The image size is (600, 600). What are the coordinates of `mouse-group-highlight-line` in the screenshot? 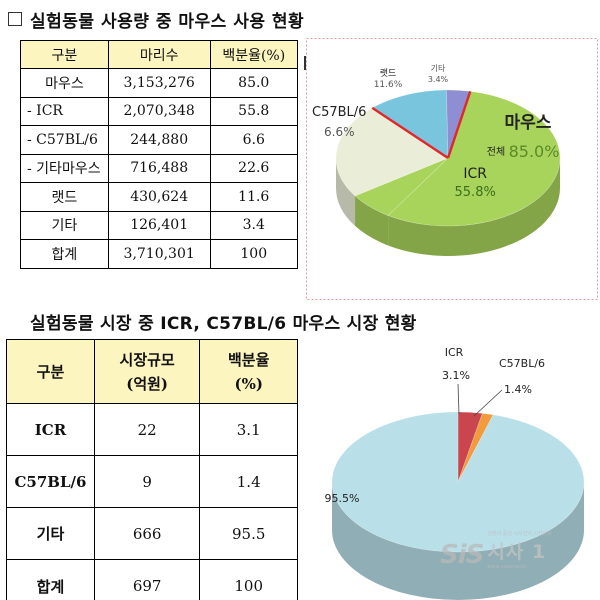 It's located at (421, 125).